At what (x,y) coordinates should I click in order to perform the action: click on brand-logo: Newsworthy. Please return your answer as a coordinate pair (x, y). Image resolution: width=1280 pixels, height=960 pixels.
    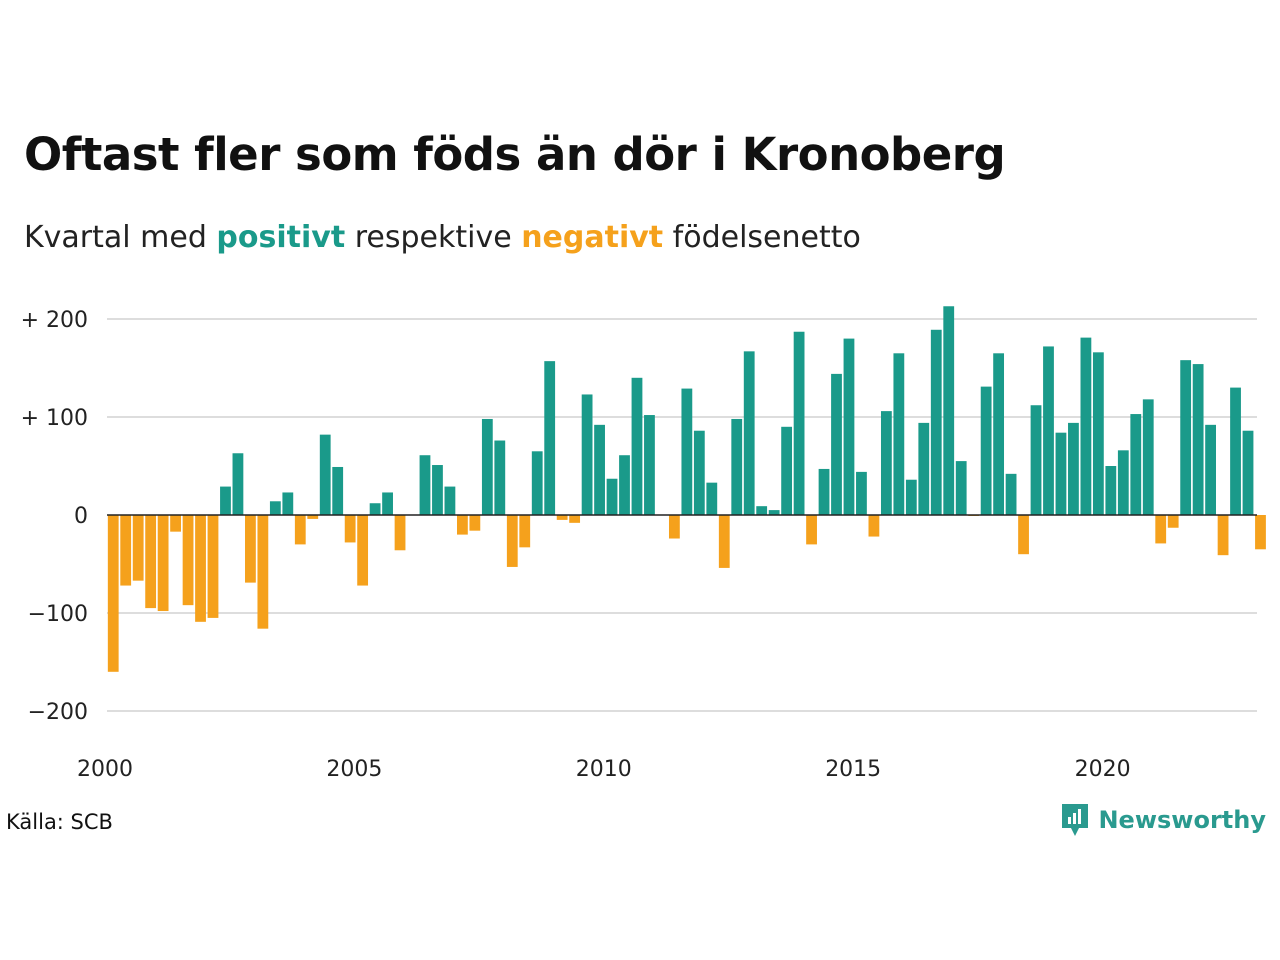
    Looking at the image, I should click on (1163, 820).